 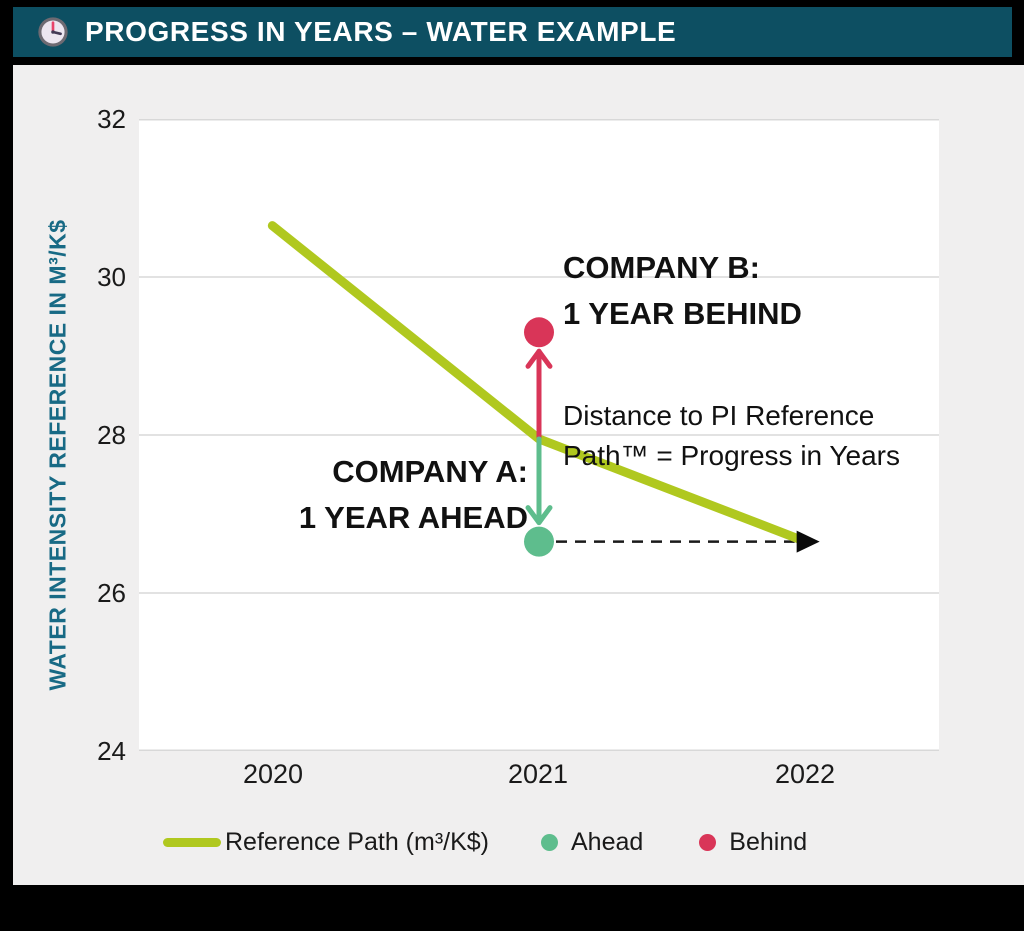 I want to click on legend-label-ahead: Ahead, so click(x=607, y=841).